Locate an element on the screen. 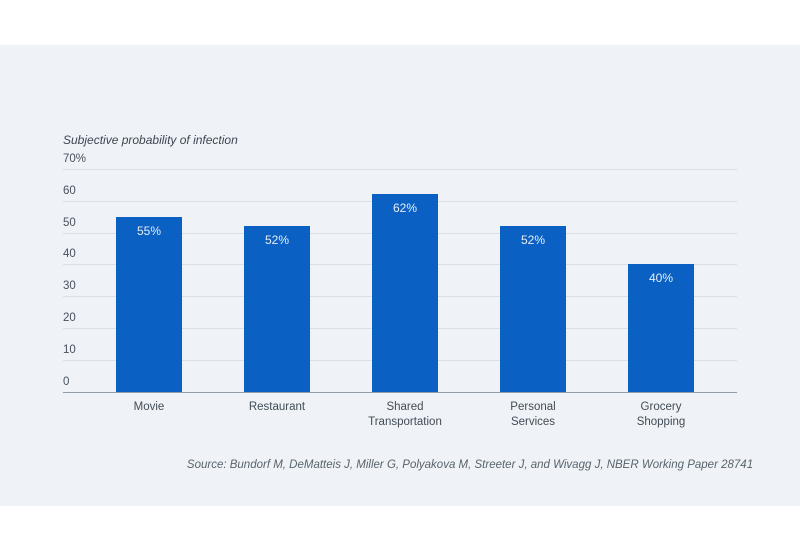 This screenshot has width=800, height=550. y-tick-label: 70% is located at coordinates (75, 158).